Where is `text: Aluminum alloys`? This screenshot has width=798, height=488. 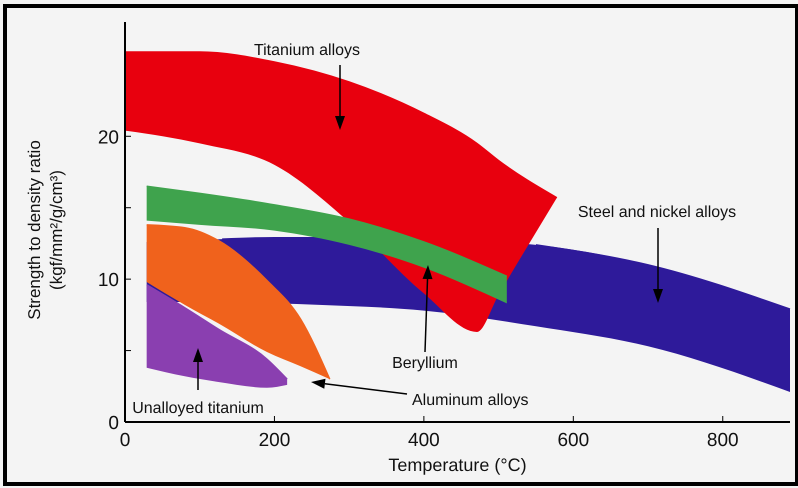 text: Aluminum alloys is located at coordinates (470, 400).